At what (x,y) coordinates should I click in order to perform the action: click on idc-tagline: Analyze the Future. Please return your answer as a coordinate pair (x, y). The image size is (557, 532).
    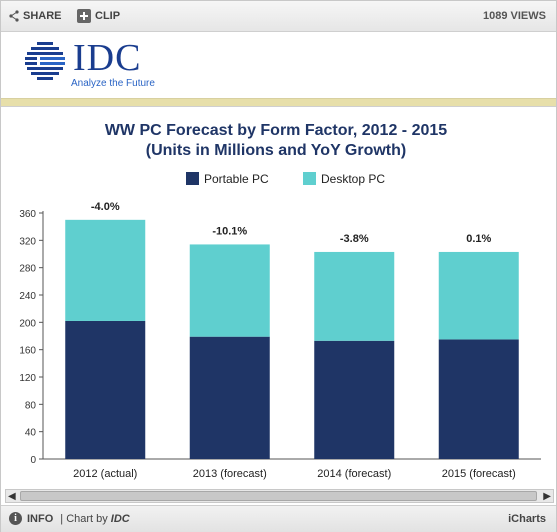
    Looking at the image, I should click on (113, 83).